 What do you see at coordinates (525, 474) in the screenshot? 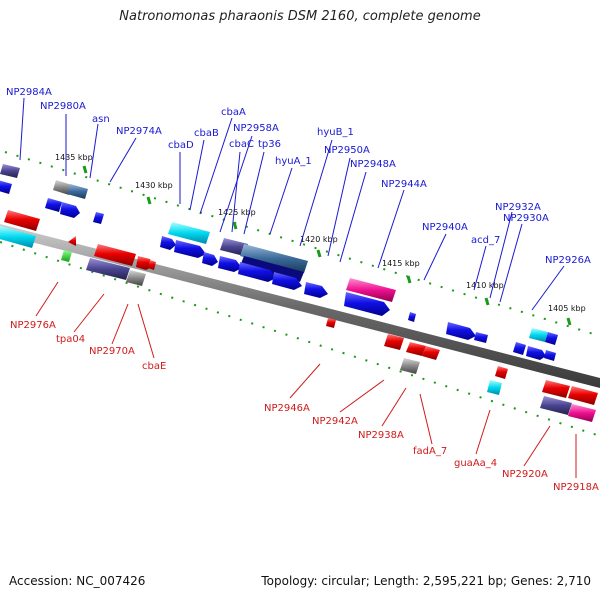
I see `gene-label: NP2920A` at bounding box center [525, 474].